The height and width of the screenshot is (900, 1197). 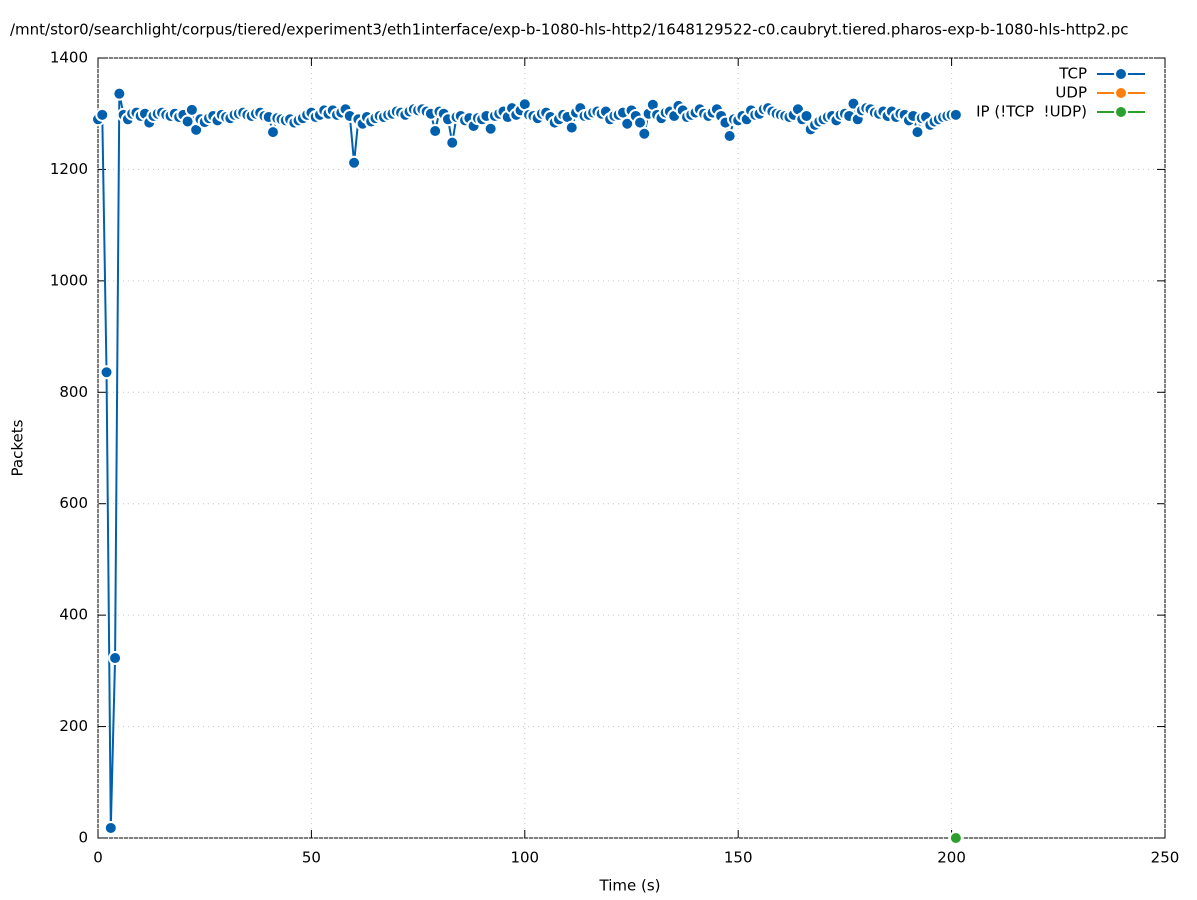 What do you see at coordinates (69, 280) in the screenshot?
I see `y-tick-label: 1000` at bounding box center [69, 280].